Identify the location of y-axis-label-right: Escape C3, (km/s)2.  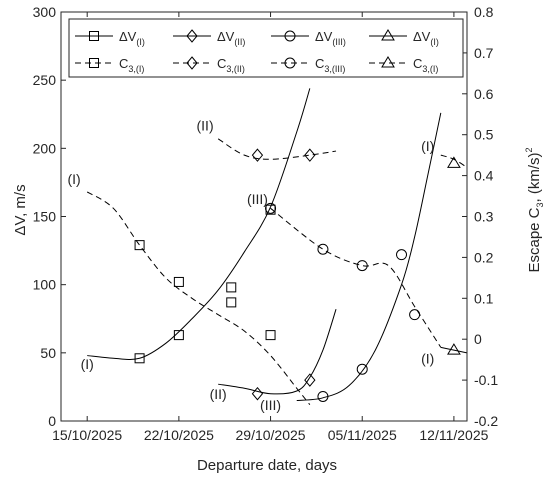
(534, 209).